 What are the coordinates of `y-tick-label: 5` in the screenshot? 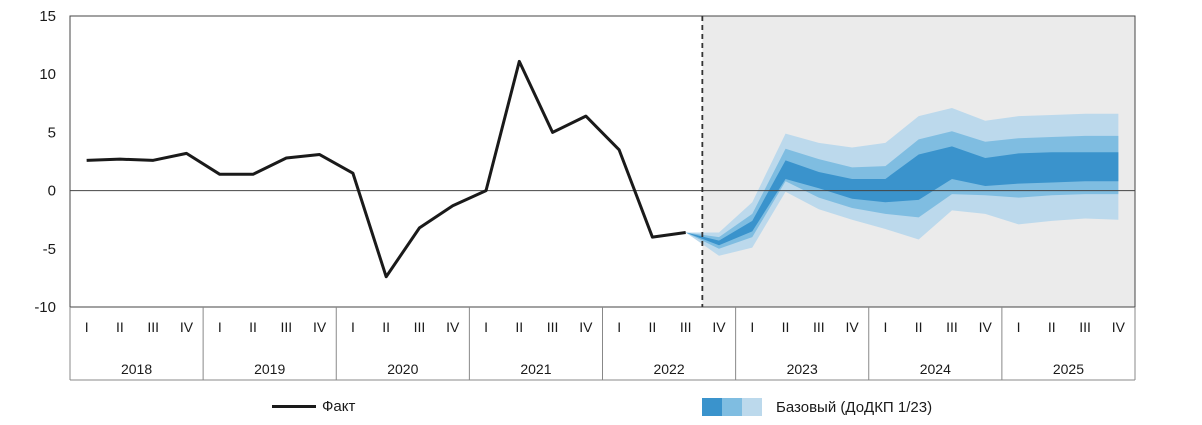 It's located at (52, 132).